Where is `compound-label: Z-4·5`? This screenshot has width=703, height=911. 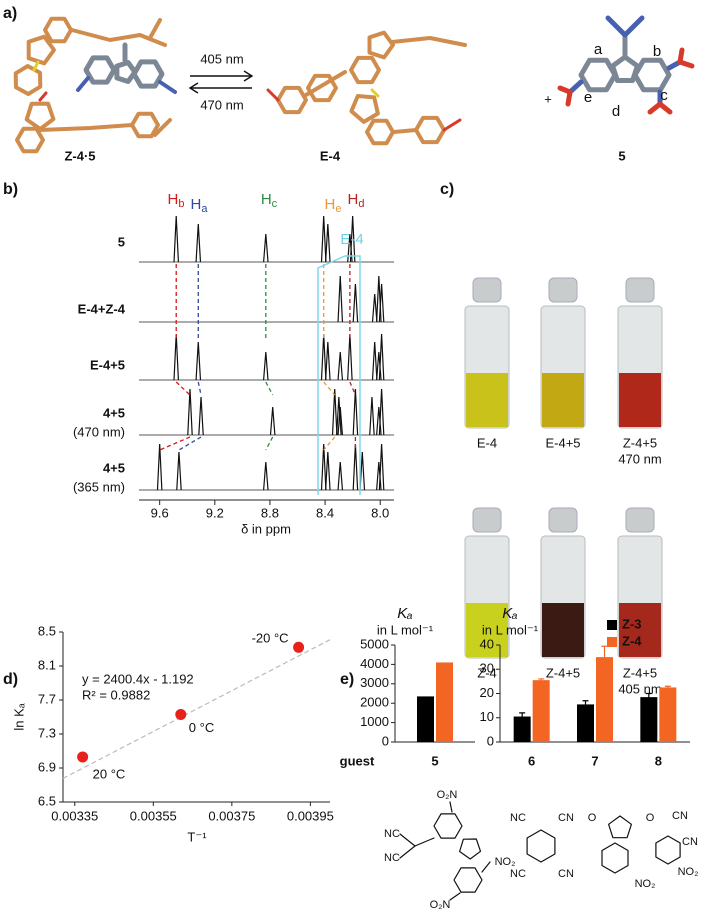 compound-label: Z-4·5 is located at coordinates (79, 155).